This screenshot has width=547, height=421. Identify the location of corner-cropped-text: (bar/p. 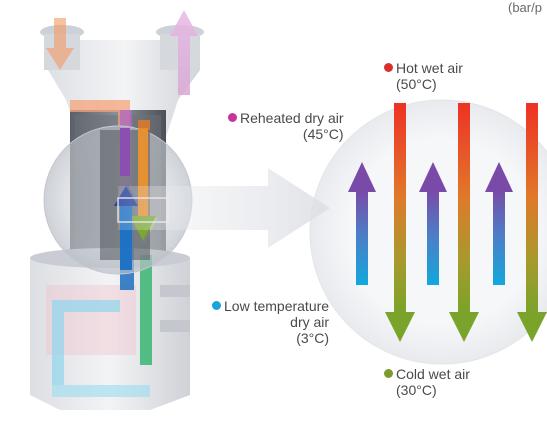
(525, 7).